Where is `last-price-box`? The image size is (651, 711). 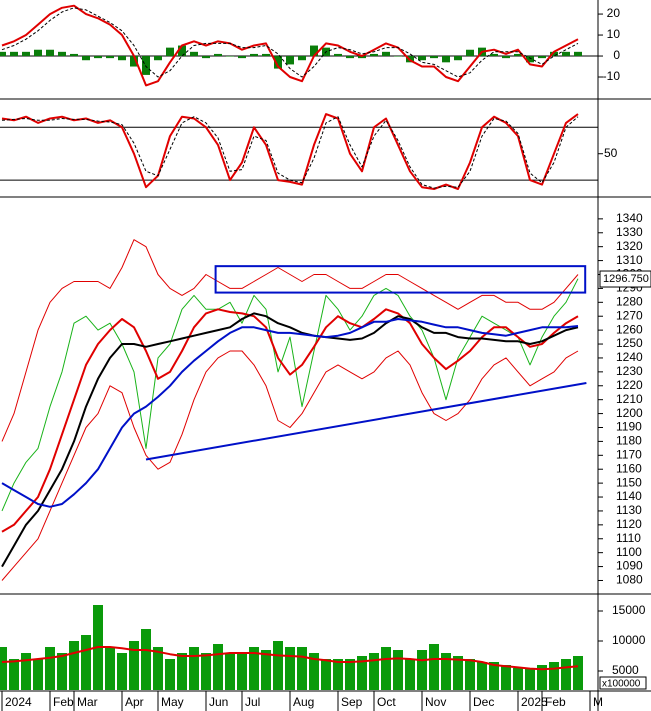
last-price-box is located at coordinates (625, 279).